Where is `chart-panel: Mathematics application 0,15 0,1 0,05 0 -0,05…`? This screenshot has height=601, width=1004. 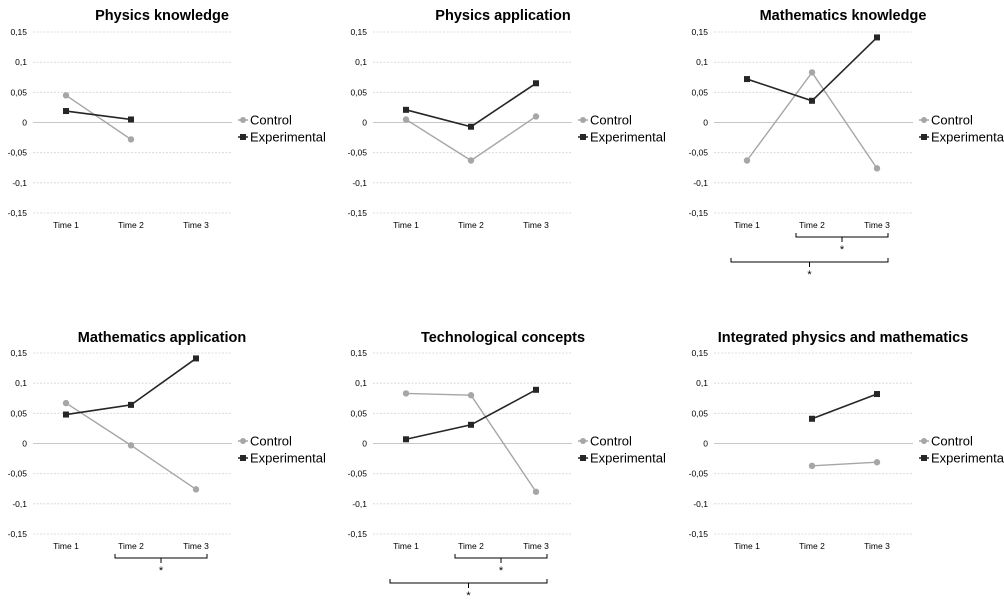 chart-panel: Mathematics application 0,15 0,1 0,05 0 -0,05… is located at coordinates (167, 453).